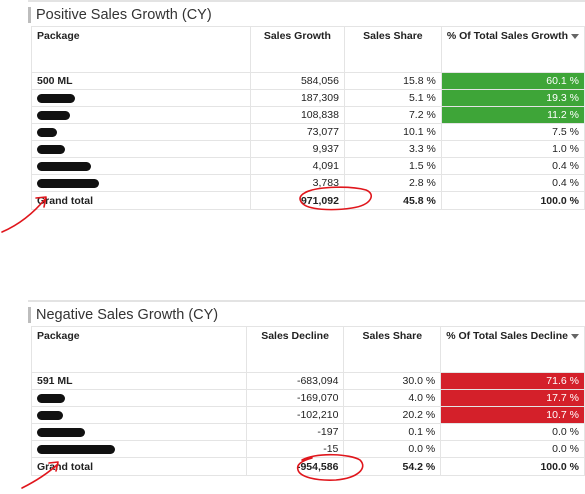 This screenshot has width=585, height=494. Describe the element at coordinates (392, 149) in the screenshot. I see `sales-share-cell: 3.3 %` at that location.